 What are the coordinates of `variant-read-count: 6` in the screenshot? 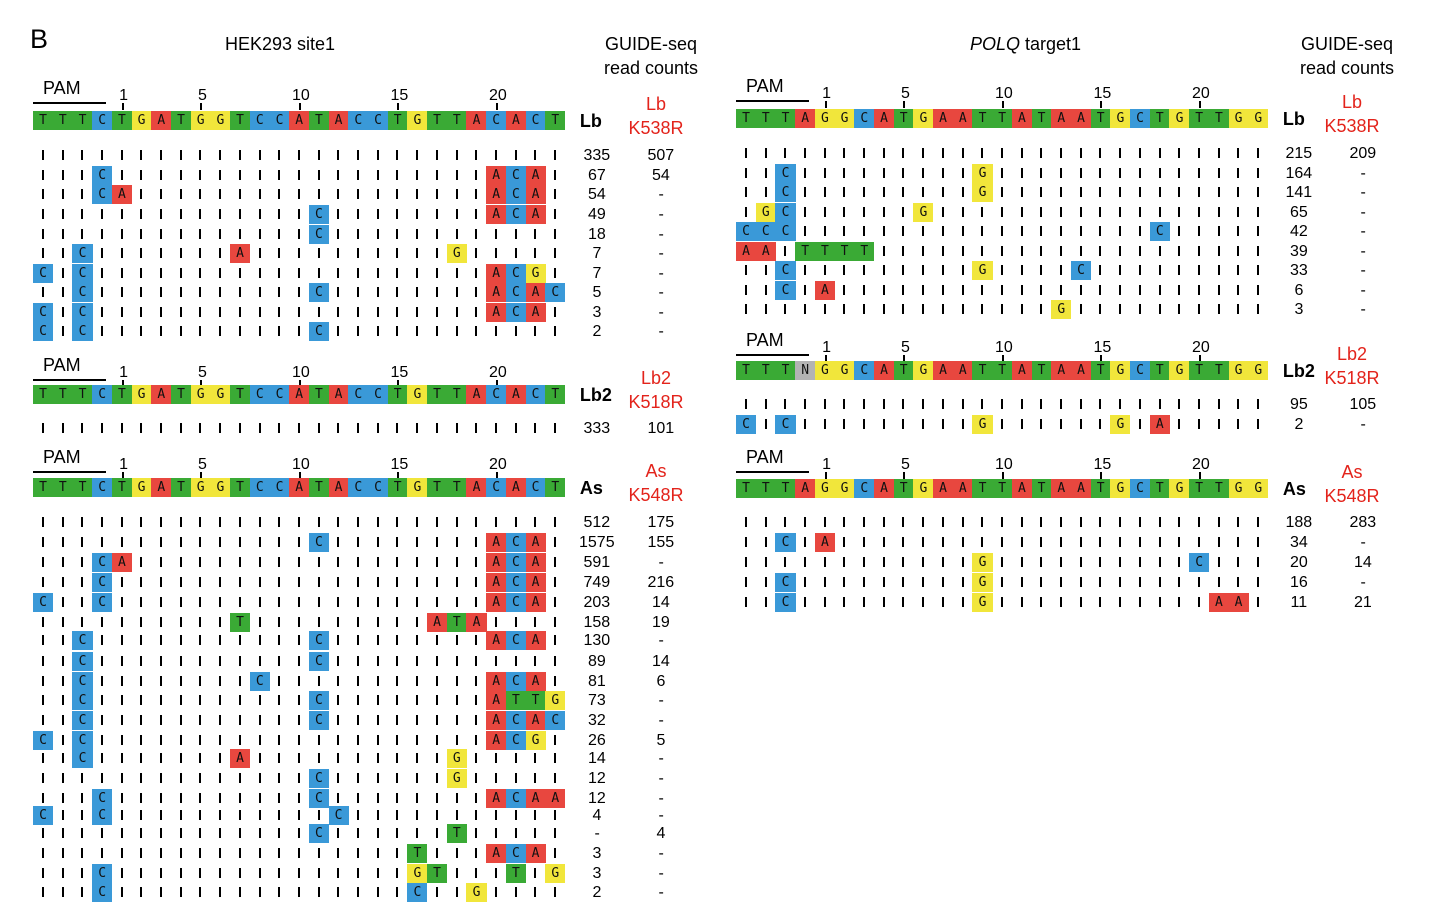 It's located at (661, 681).